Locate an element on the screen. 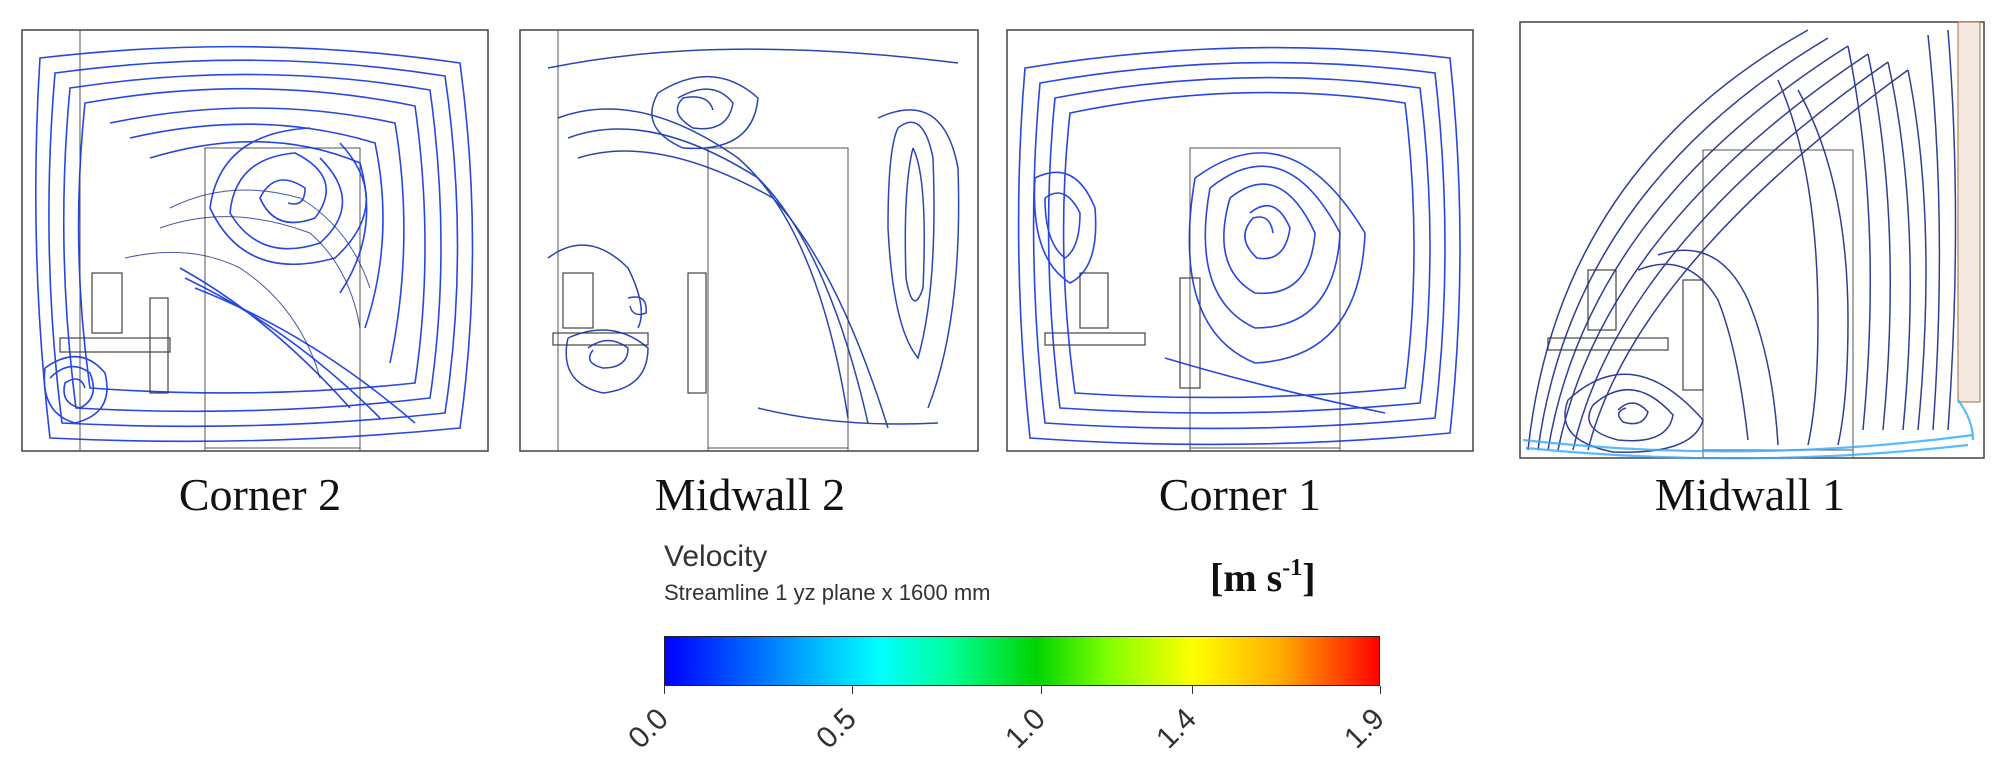  colorbar-tick-label: 1.4 is located at coordinates (1176, 729).